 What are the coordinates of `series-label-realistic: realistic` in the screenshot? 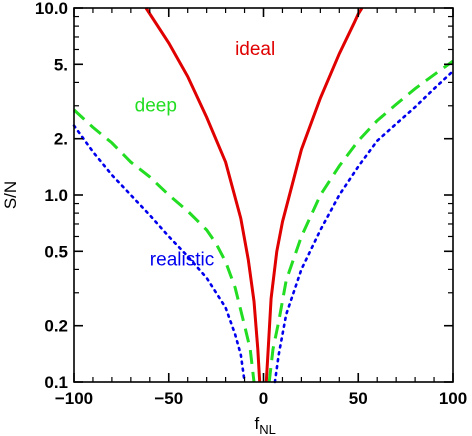 It's located at (182, 259).